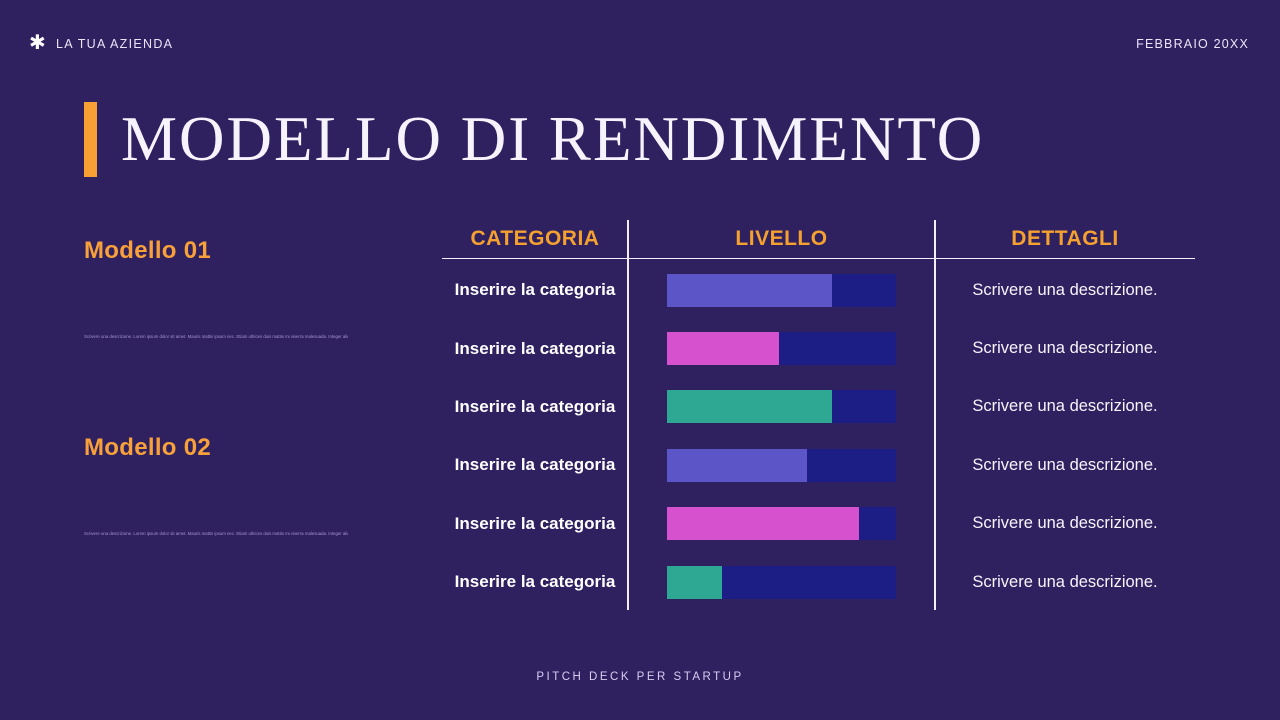 This screenshot has height=720, width=1280. I want to click on model-01-heading: Modello 01, so click(148, 250).